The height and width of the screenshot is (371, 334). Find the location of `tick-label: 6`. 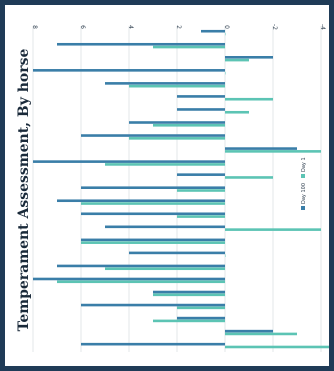

tick-label: 6 is located at coordinates (82, 27).